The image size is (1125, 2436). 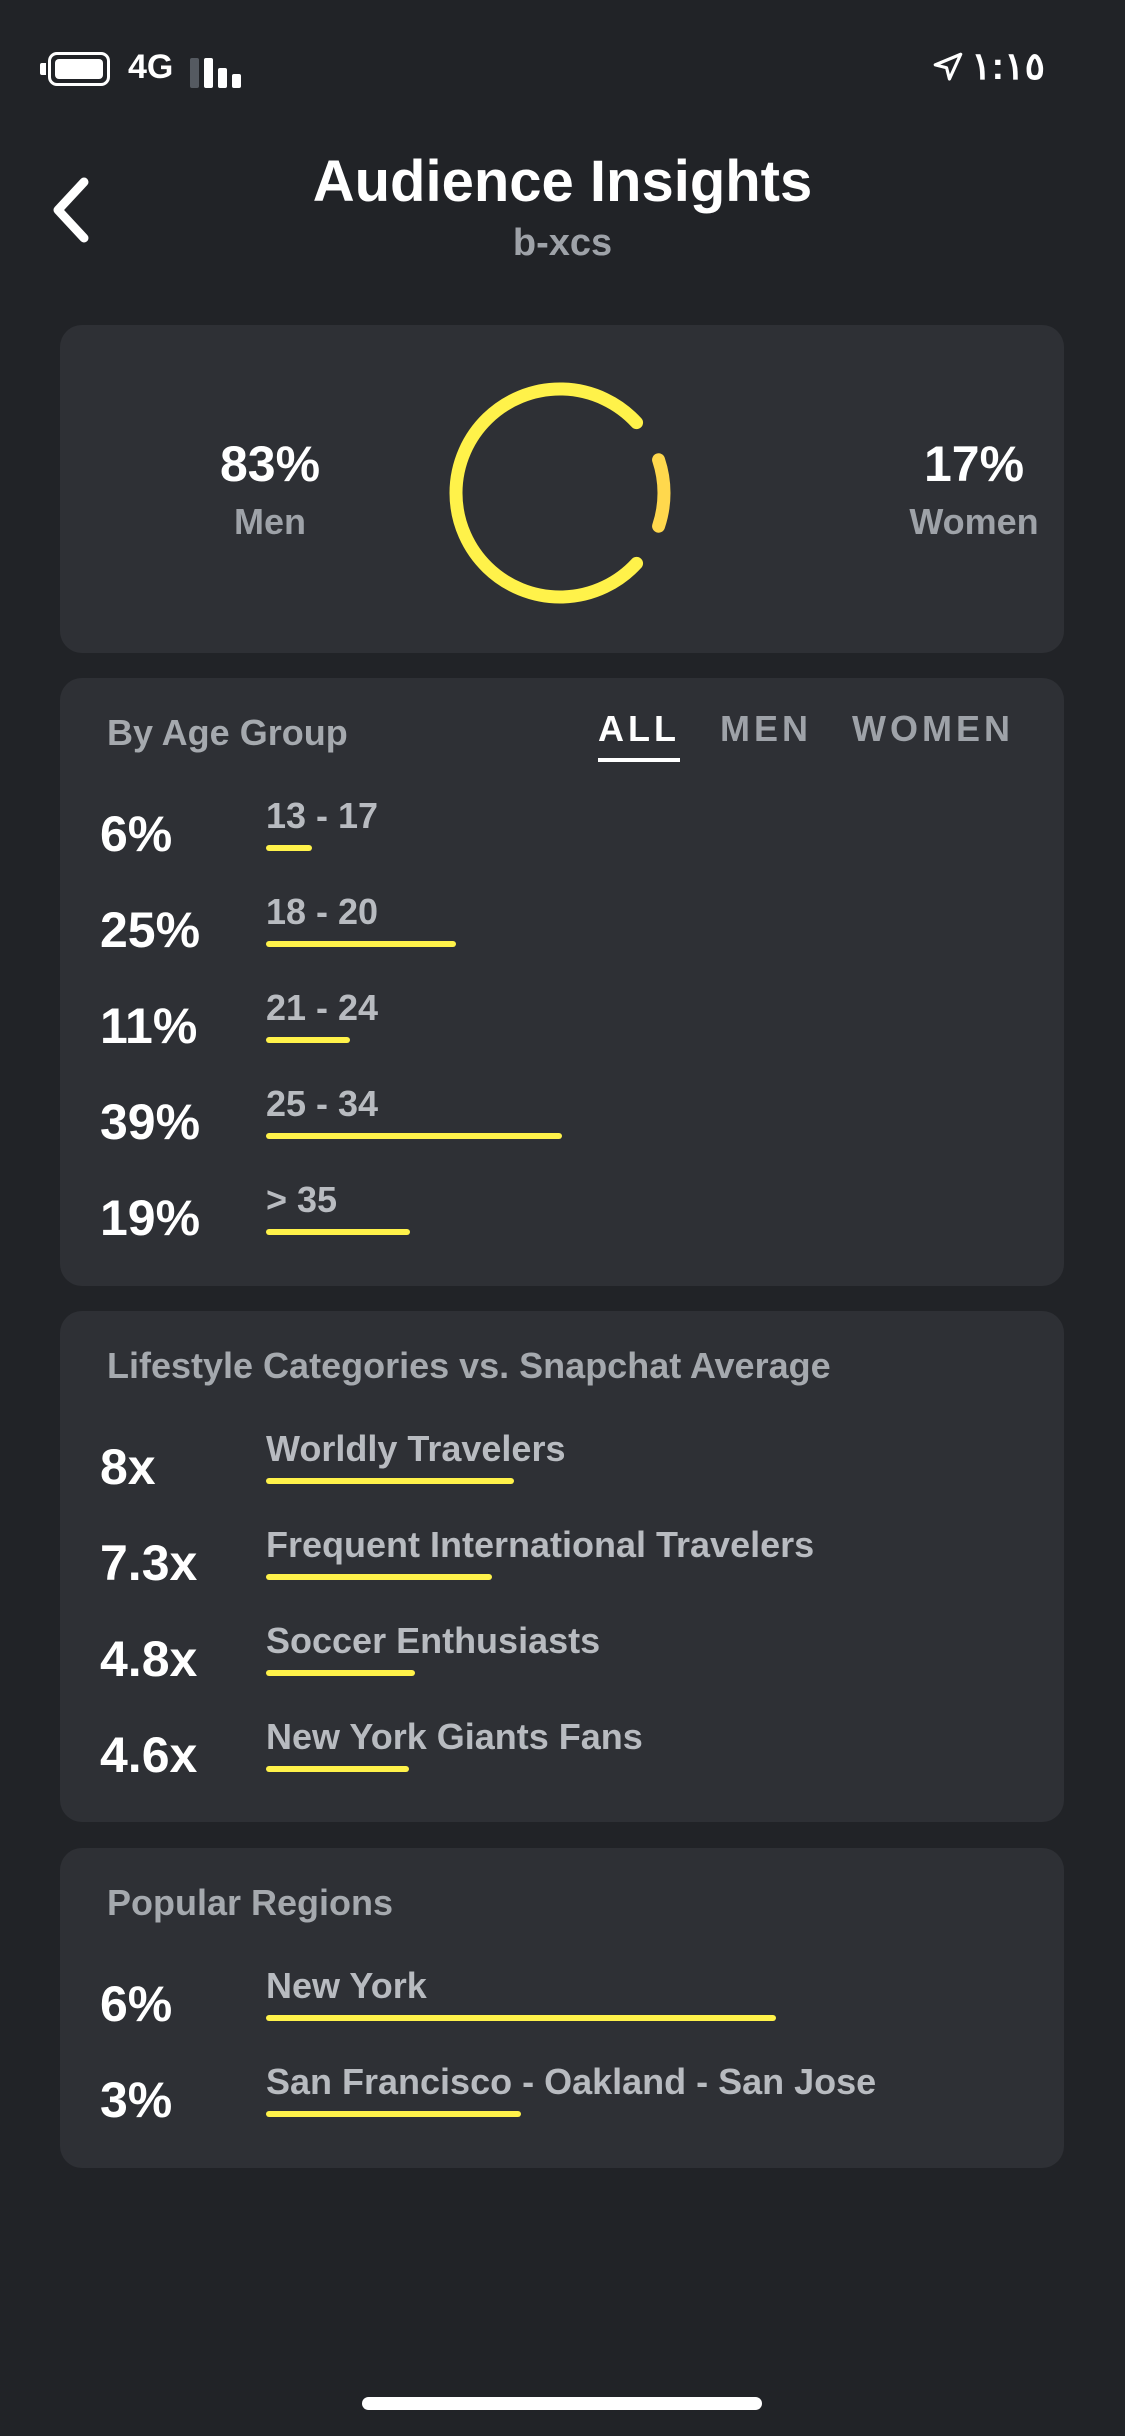 What do you see at coordinates (562, 181) in the screenshot?
I see `page-title: Audience Insights` at bounding box center [562, 181].